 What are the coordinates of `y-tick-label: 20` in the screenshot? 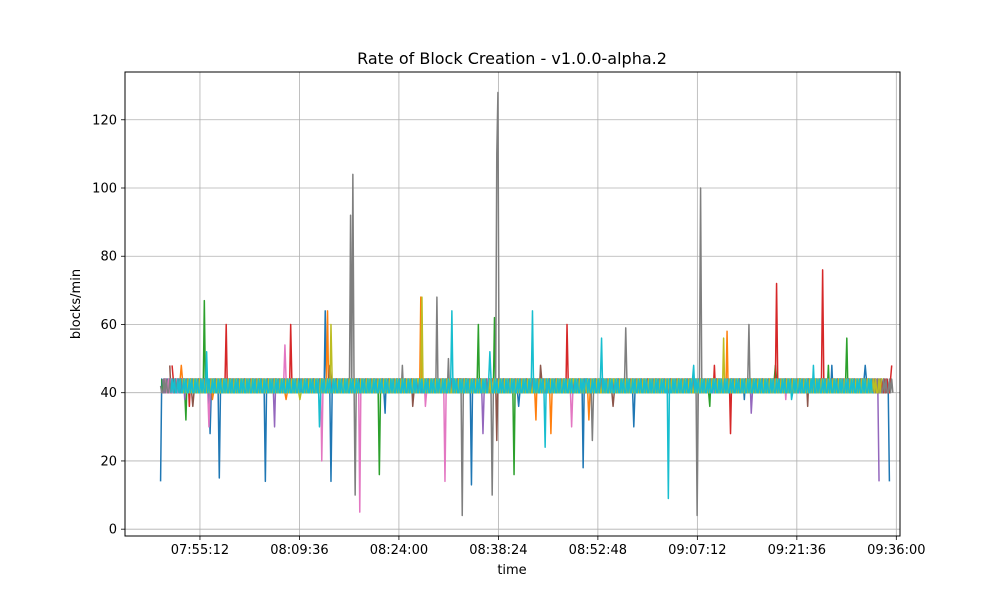 It's located at (108, 461).